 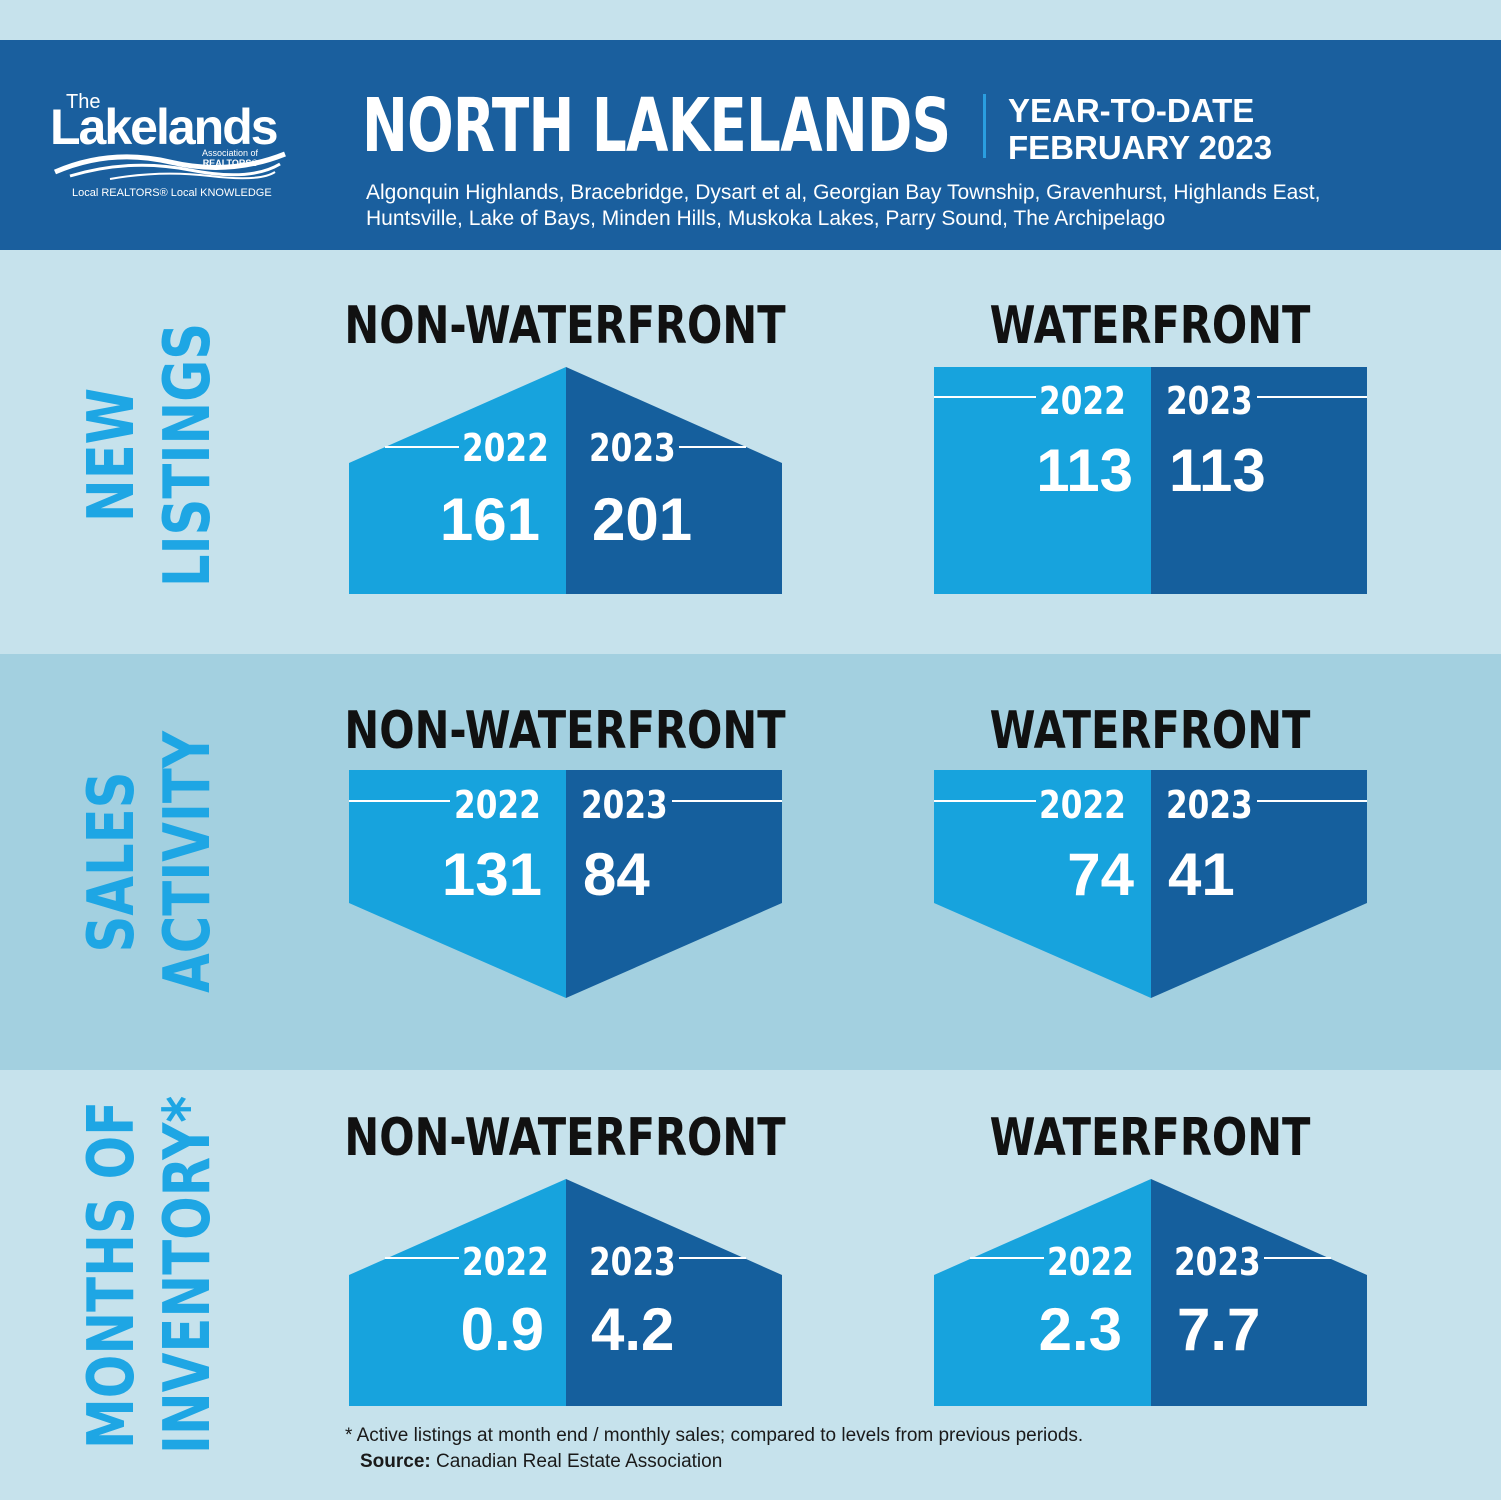 I want to click on value-2023: 41, so click(x=1201, y=874).